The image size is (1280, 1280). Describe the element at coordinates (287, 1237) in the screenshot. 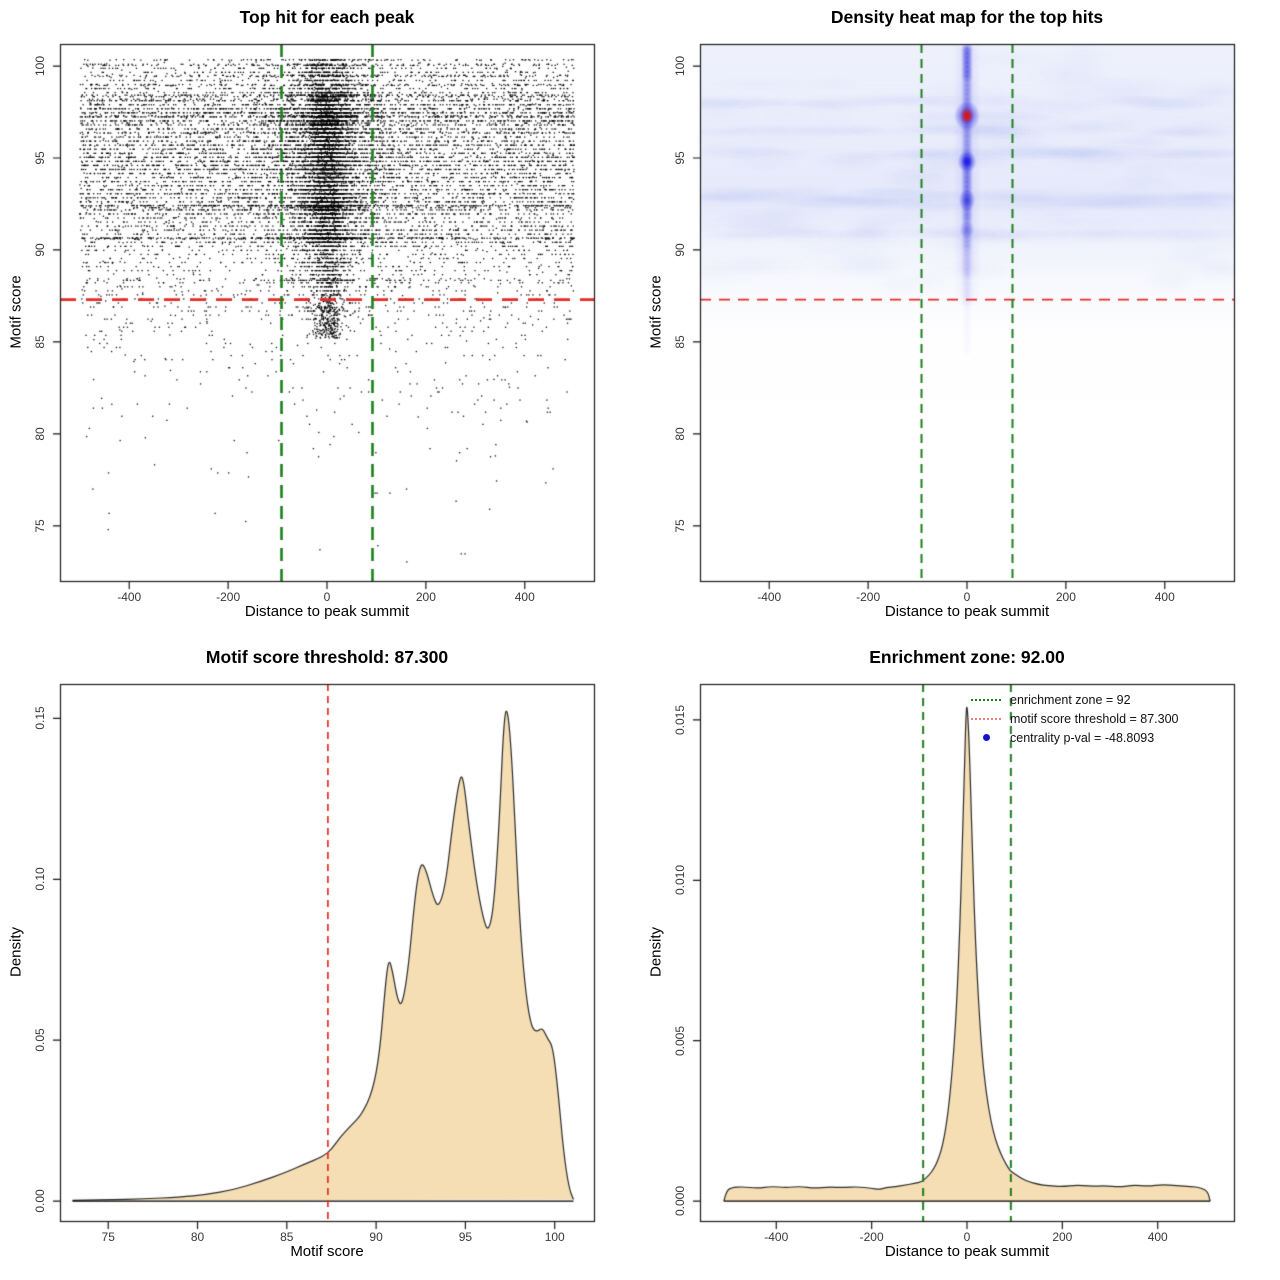

I see `x-tick-label: 85` at that location.